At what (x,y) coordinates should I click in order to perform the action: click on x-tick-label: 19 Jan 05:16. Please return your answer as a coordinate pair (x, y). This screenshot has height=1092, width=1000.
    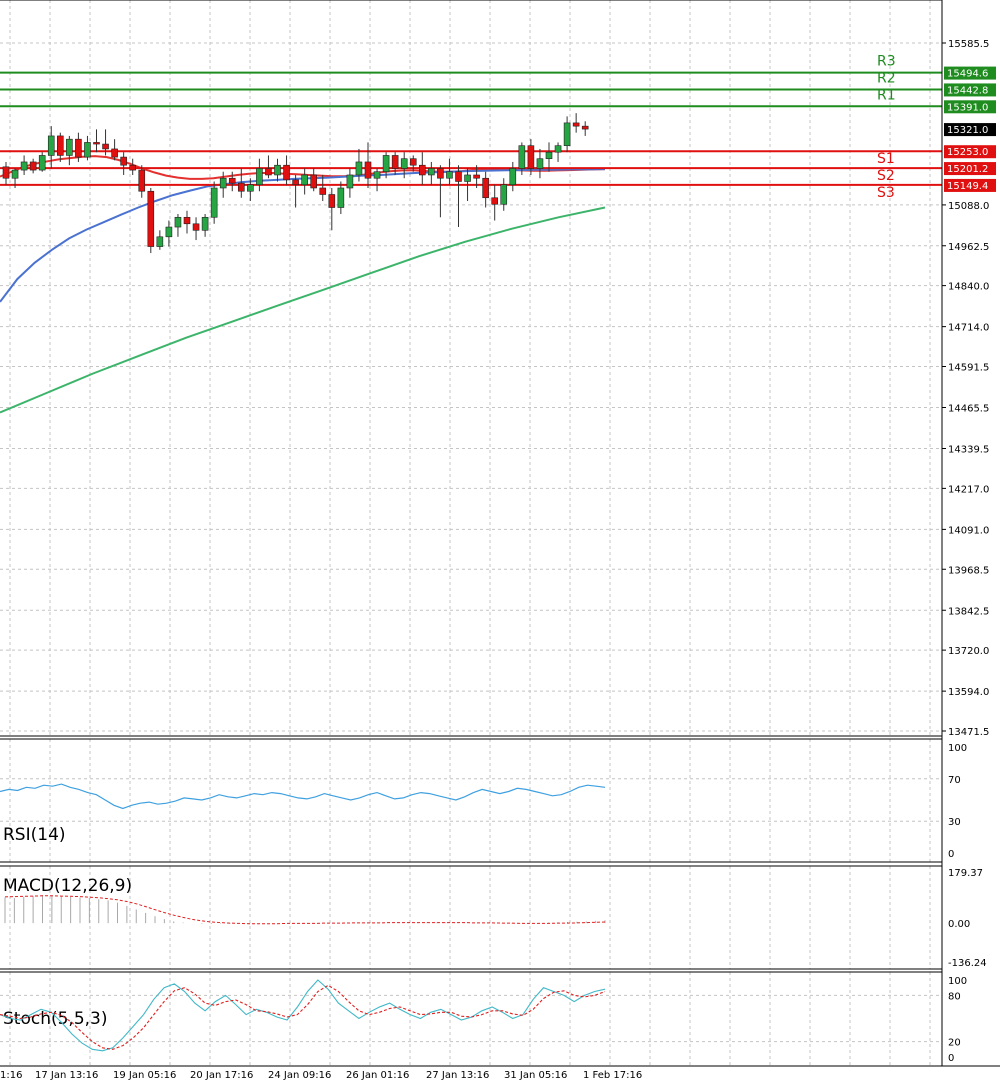
    Looking at the image, I should click on (144, 1075).